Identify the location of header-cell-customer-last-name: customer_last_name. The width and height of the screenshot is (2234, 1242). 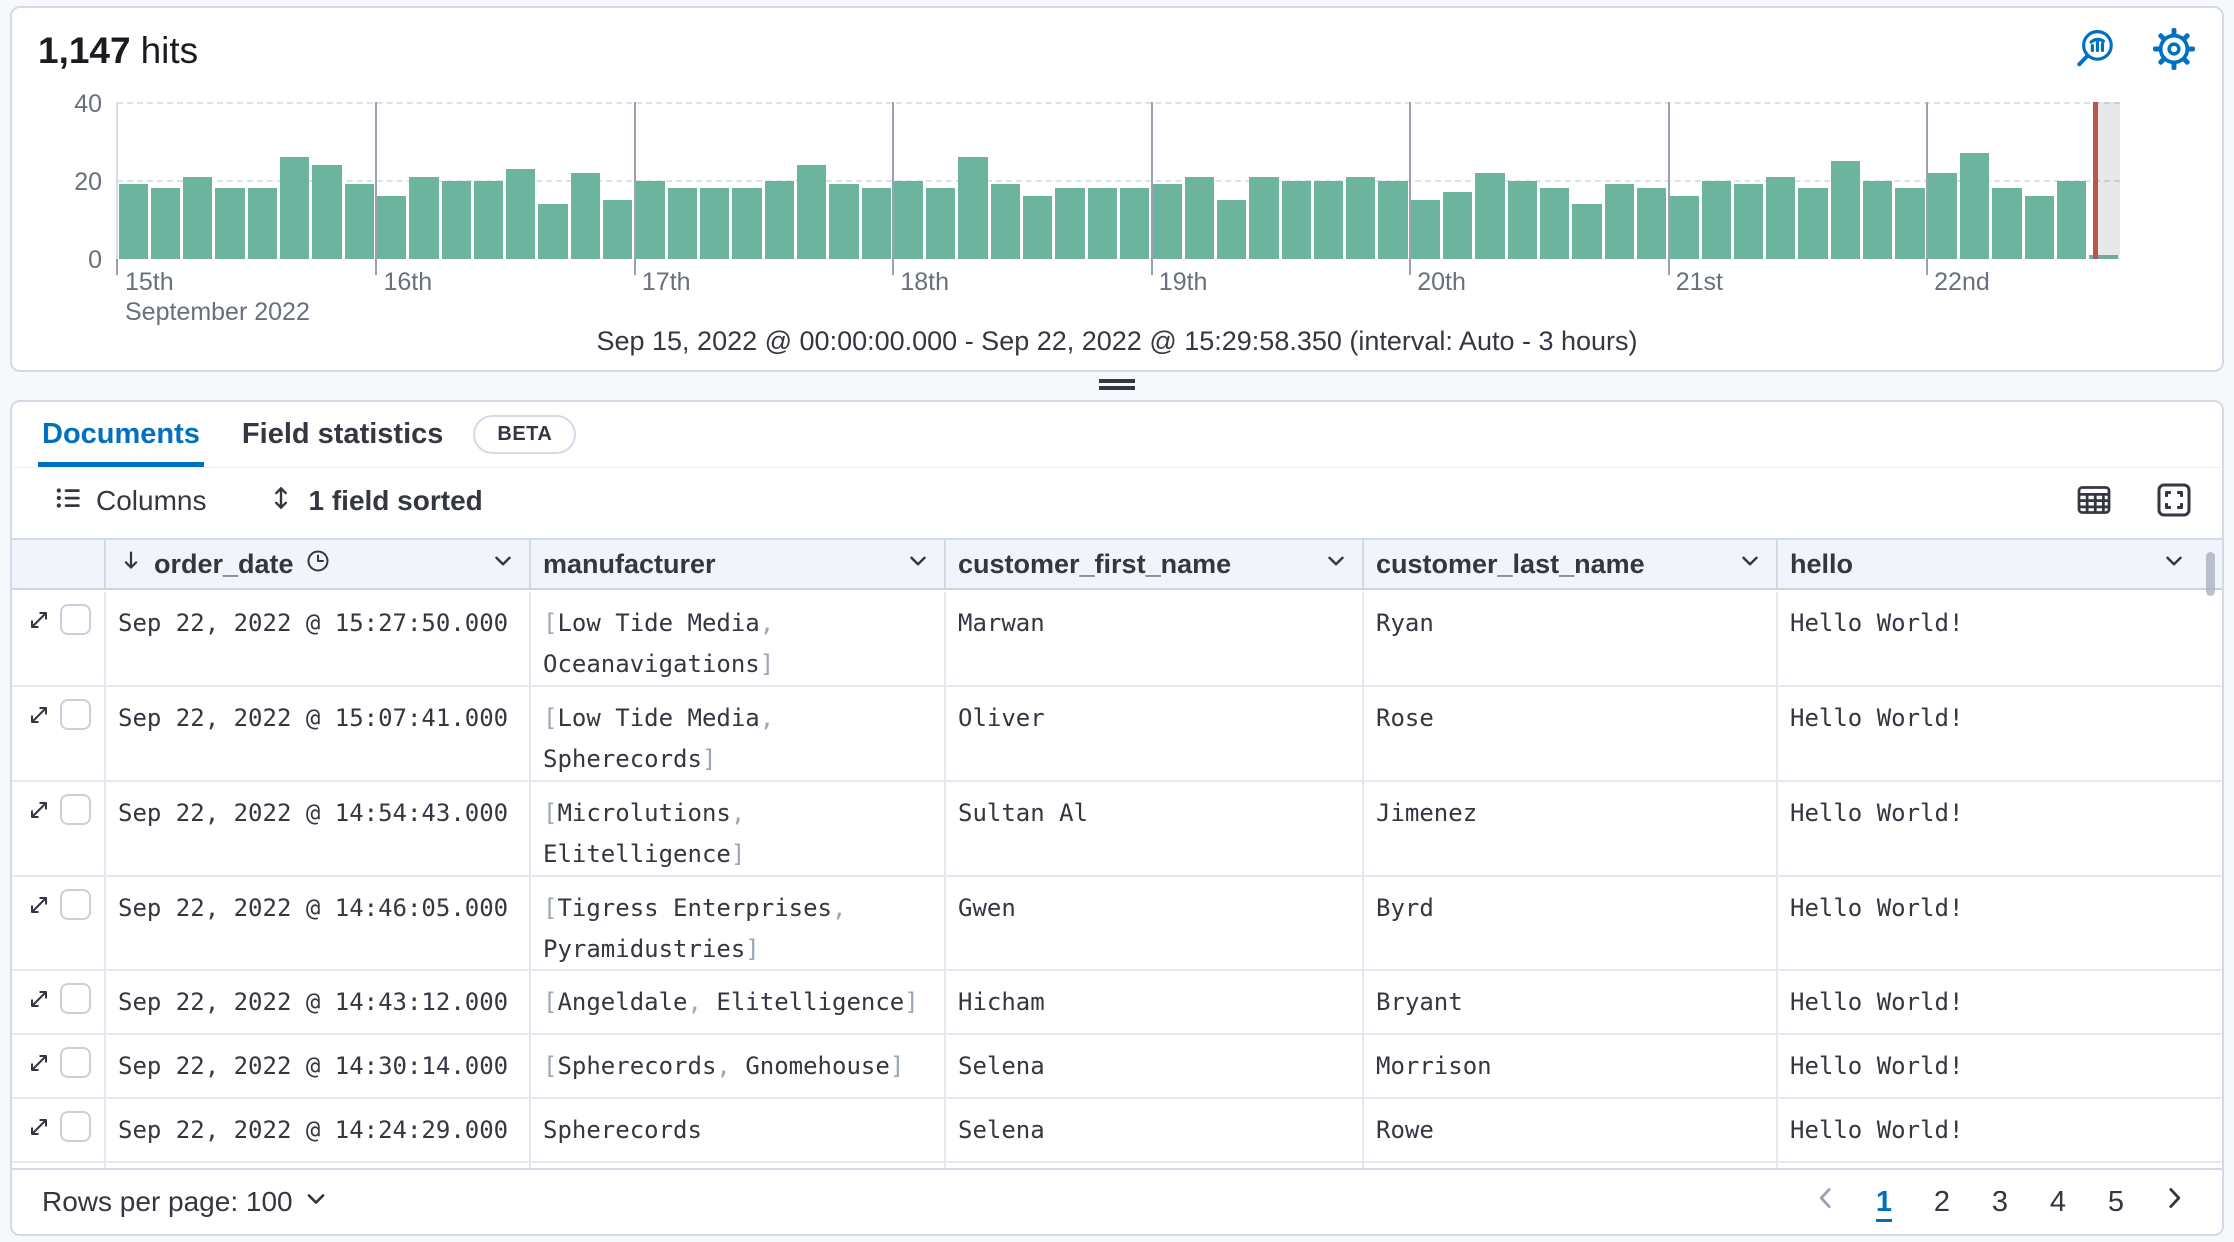
(1571, 564).